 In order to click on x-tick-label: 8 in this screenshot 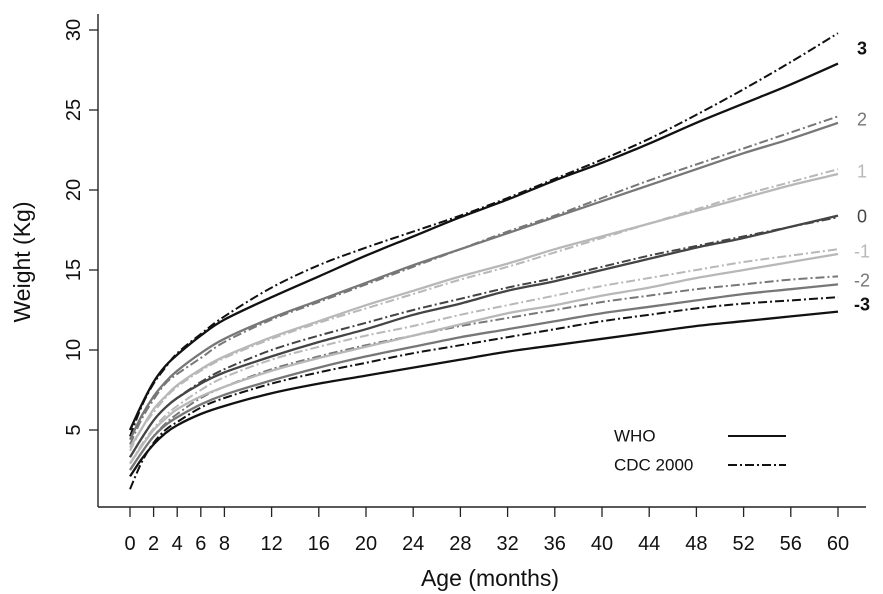, I will do `click(224, 544)`.